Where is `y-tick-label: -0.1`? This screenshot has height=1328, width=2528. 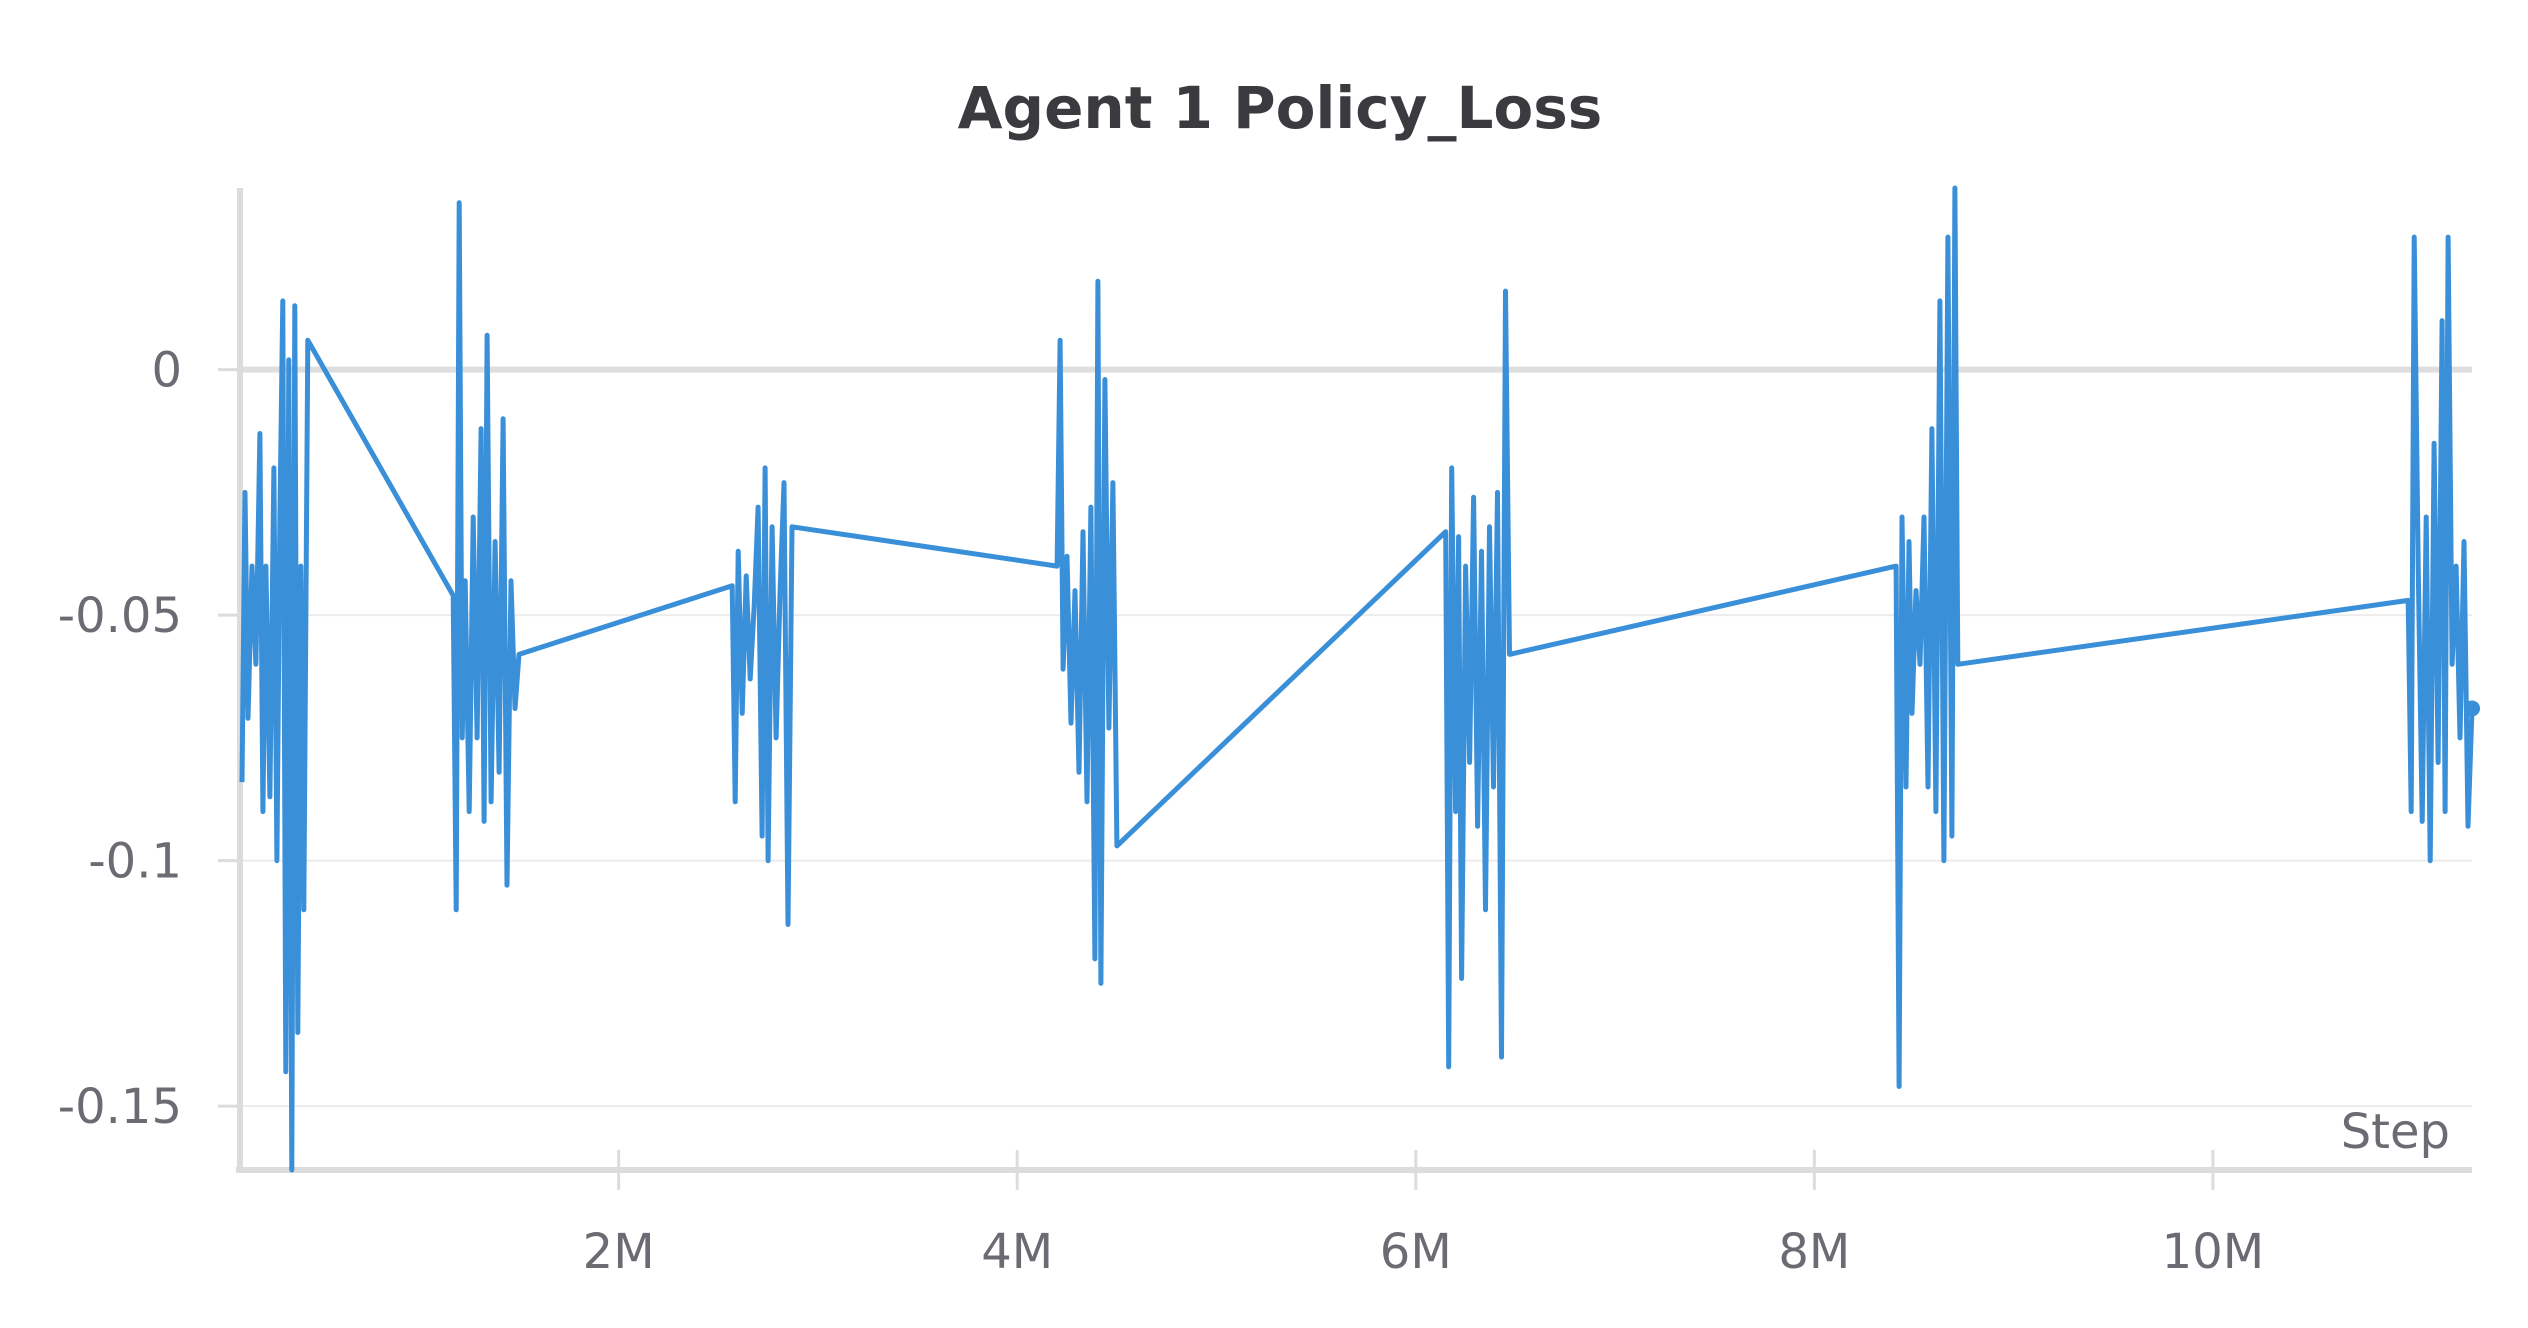
y-tick-label: -0.1 is located at coordinates (135, 862).